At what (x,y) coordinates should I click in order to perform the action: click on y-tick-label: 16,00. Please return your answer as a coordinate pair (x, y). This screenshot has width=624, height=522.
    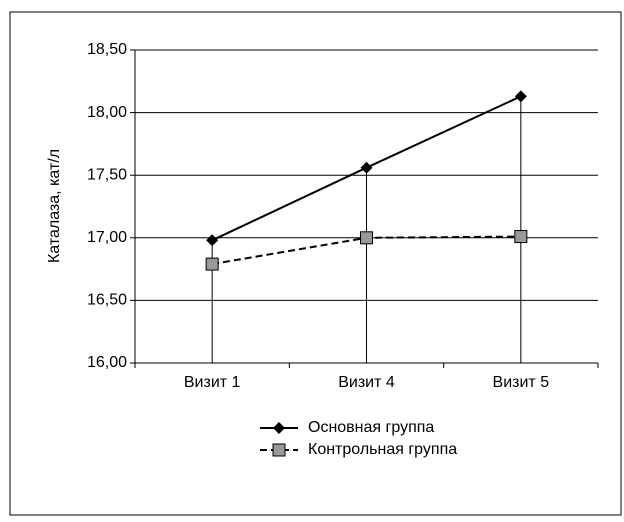
    Looking at the image, I should click on (107, 362).